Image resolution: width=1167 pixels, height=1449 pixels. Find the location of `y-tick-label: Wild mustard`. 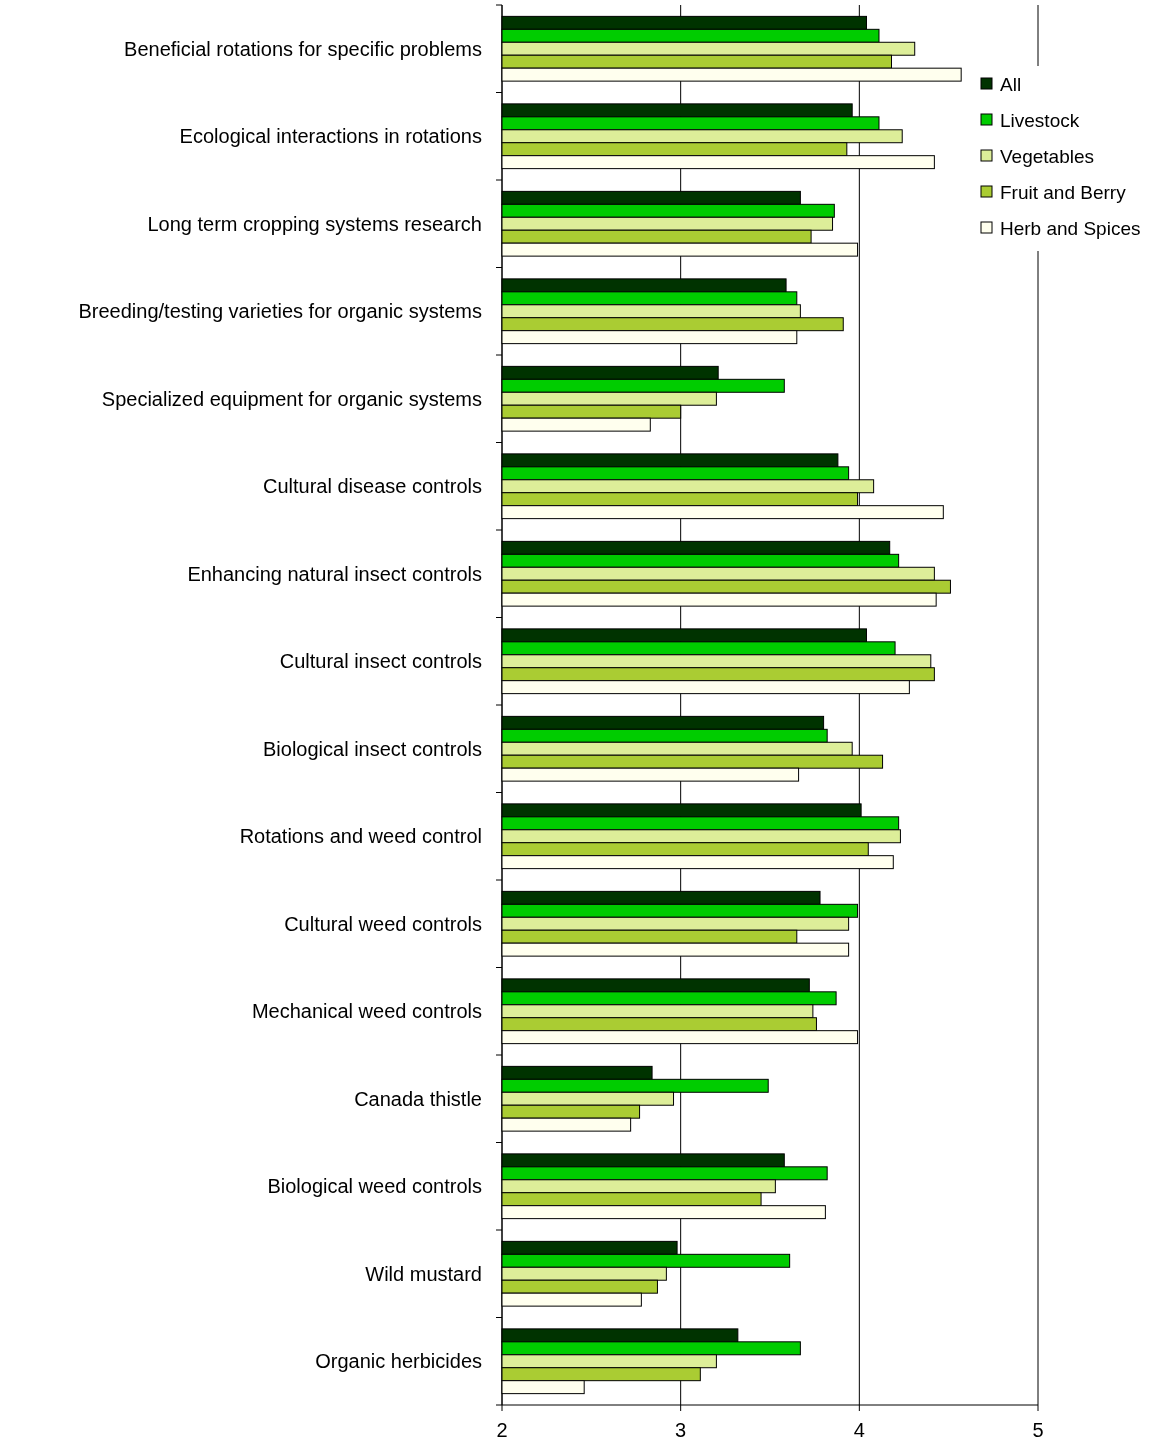

y-tick-label: Wild mustard is located at coordinates (423, 1273).